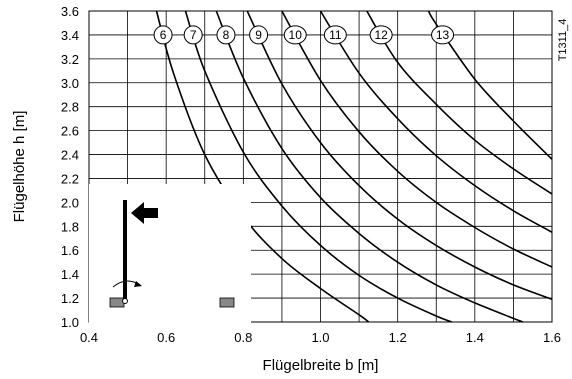 The image size is (572, 379). I want to click on y-tick-label: 2.6, so click(70, 131).